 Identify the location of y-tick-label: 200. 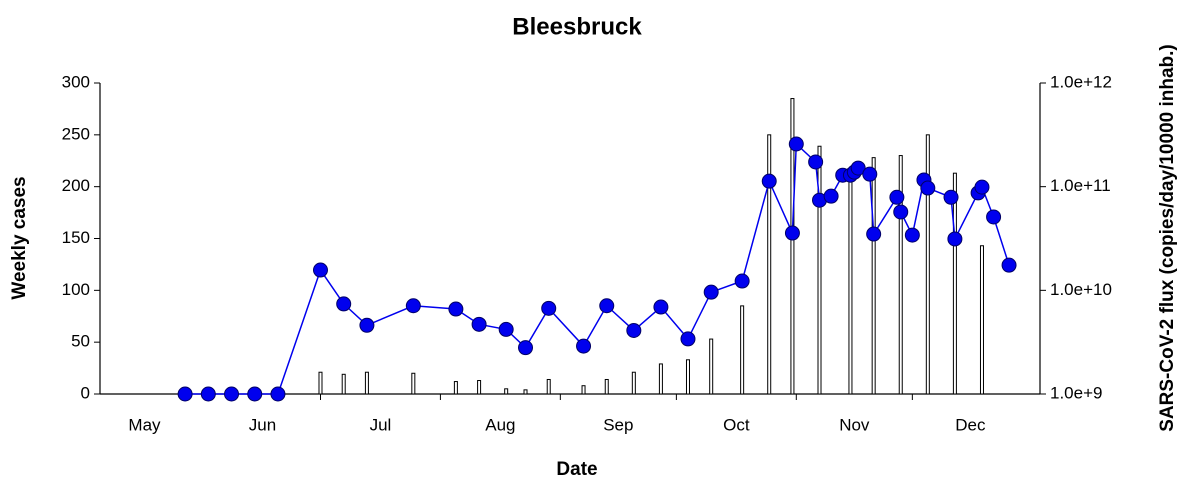
(76, 185).